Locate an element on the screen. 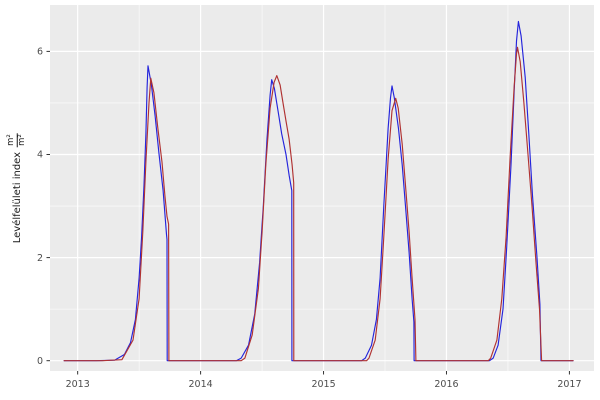  x-tick-label: 2015 is located at coordinates (323, 384).